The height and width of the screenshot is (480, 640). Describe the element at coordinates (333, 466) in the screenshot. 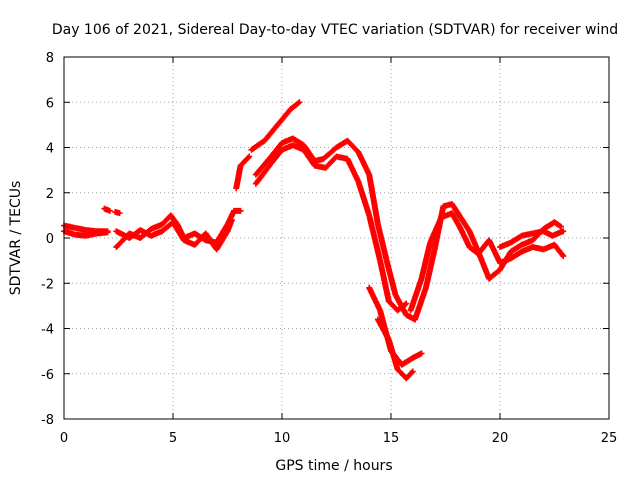

I see `x-axis-label: GPS time / hours` at that location.